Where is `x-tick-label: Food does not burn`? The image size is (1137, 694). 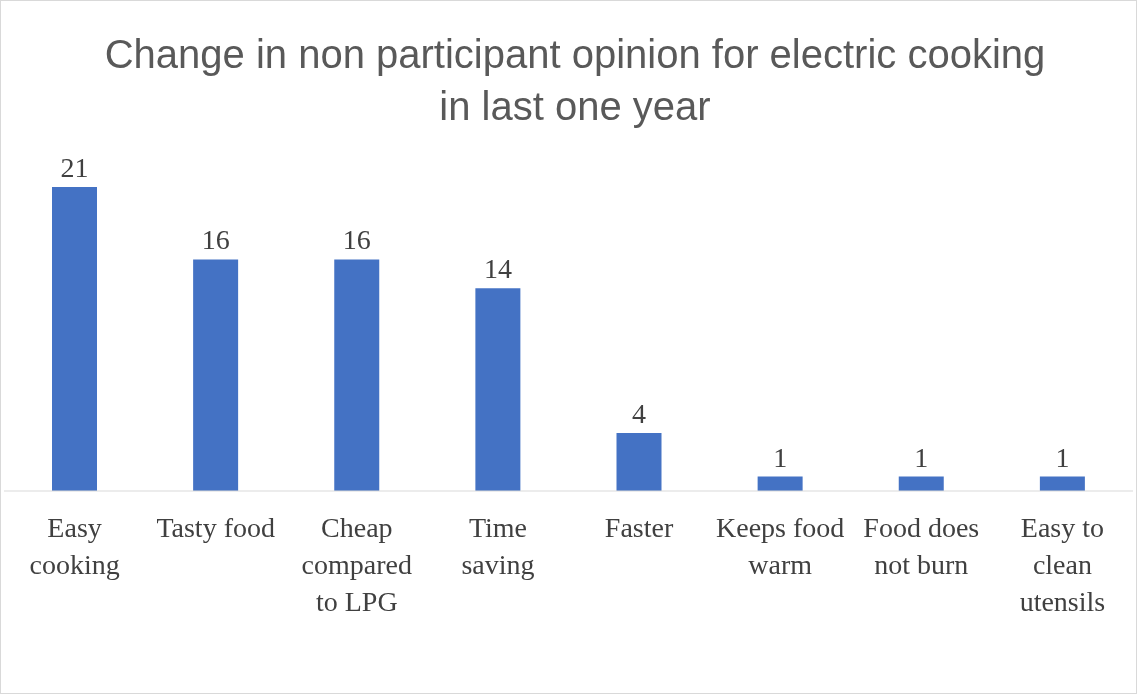
x-tick-label: Food does not burn is located at coordinates (921, 546).